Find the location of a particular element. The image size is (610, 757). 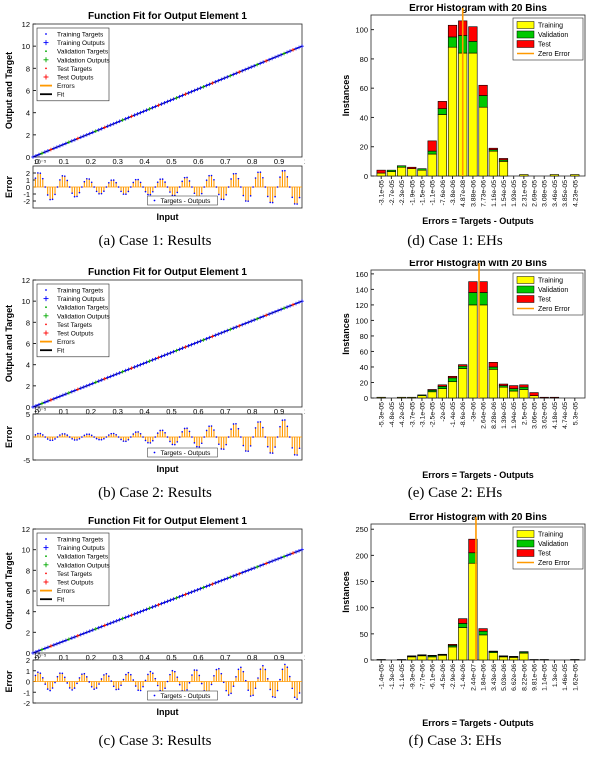

legend-label: Fit is located at coordinates (60, 600).